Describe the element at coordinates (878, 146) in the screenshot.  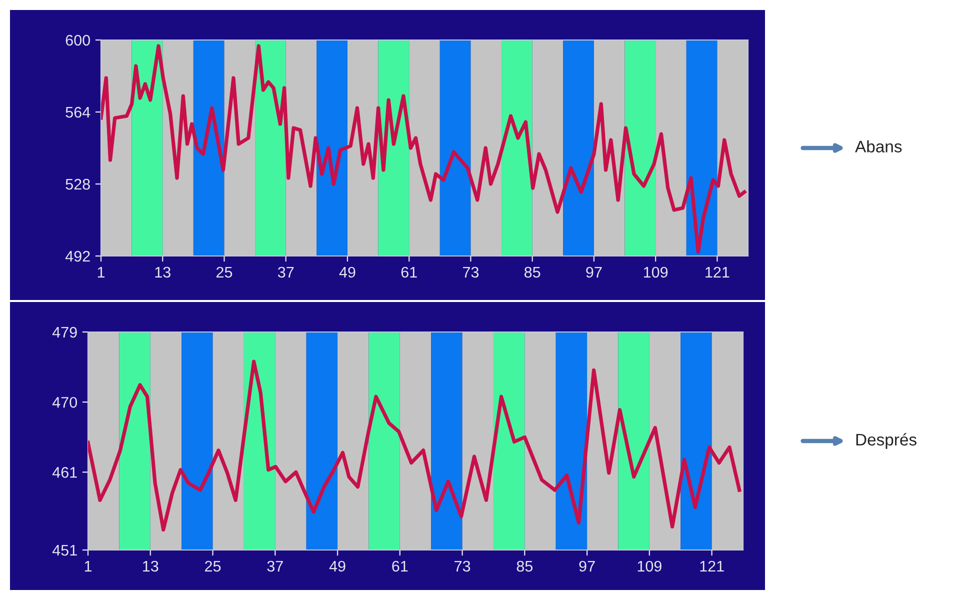
I see `text: Abans` at that location.